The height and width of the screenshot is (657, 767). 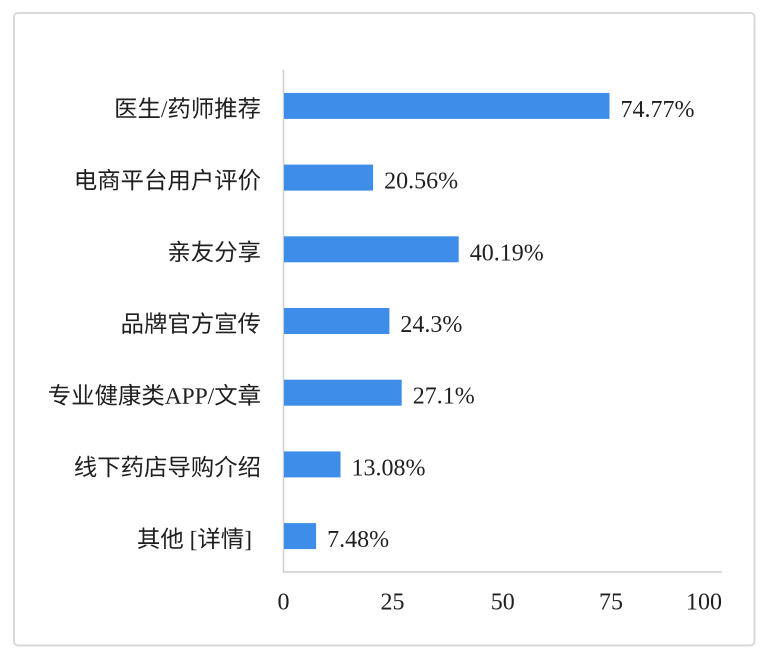 What do you see at coordinates (611, 603) in the screenshot?
I see `svg-text: 75` at bounding box center [611, 603].